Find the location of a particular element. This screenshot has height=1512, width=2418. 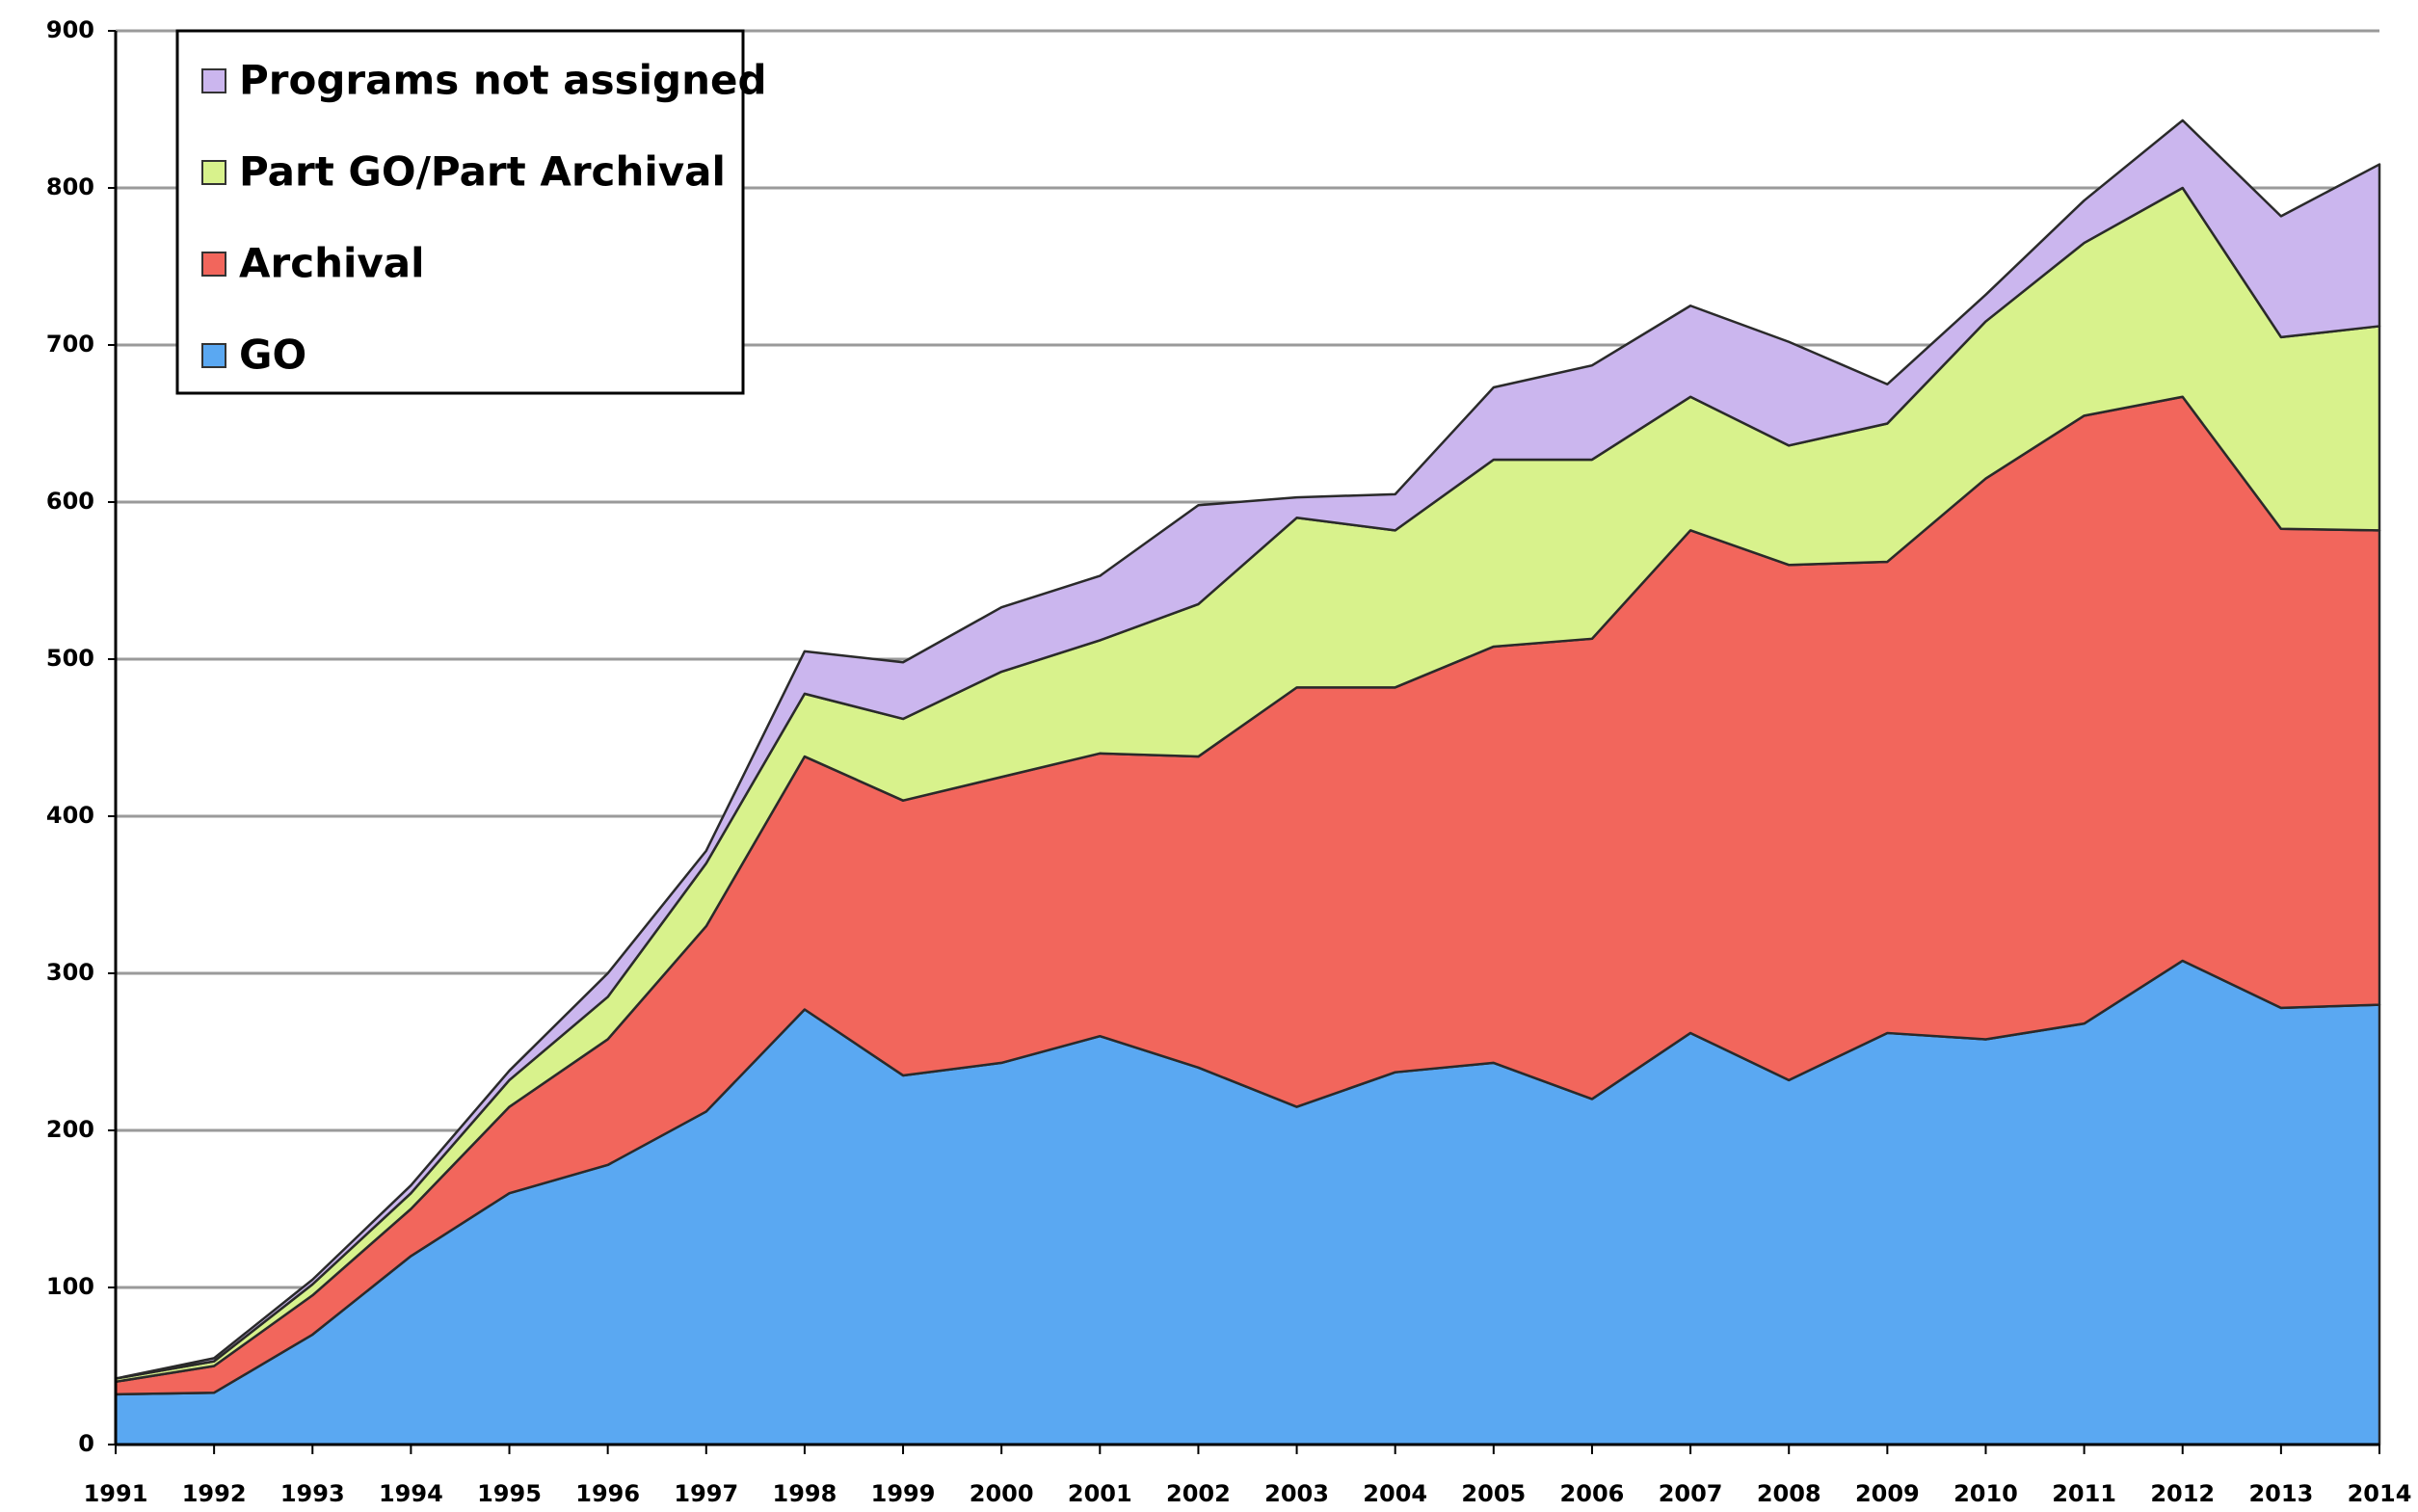

legend-label: GO is located at coordinates (272, 355).